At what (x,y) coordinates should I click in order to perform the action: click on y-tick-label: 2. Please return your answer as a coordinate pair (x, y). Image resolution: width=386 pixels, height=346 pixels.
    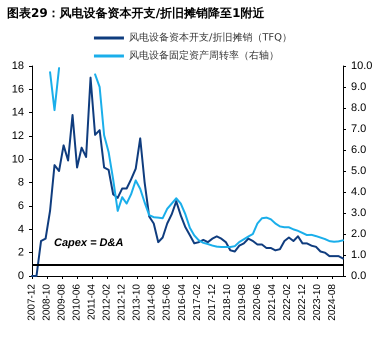
    Looking at the image, I should click on (21, 252).